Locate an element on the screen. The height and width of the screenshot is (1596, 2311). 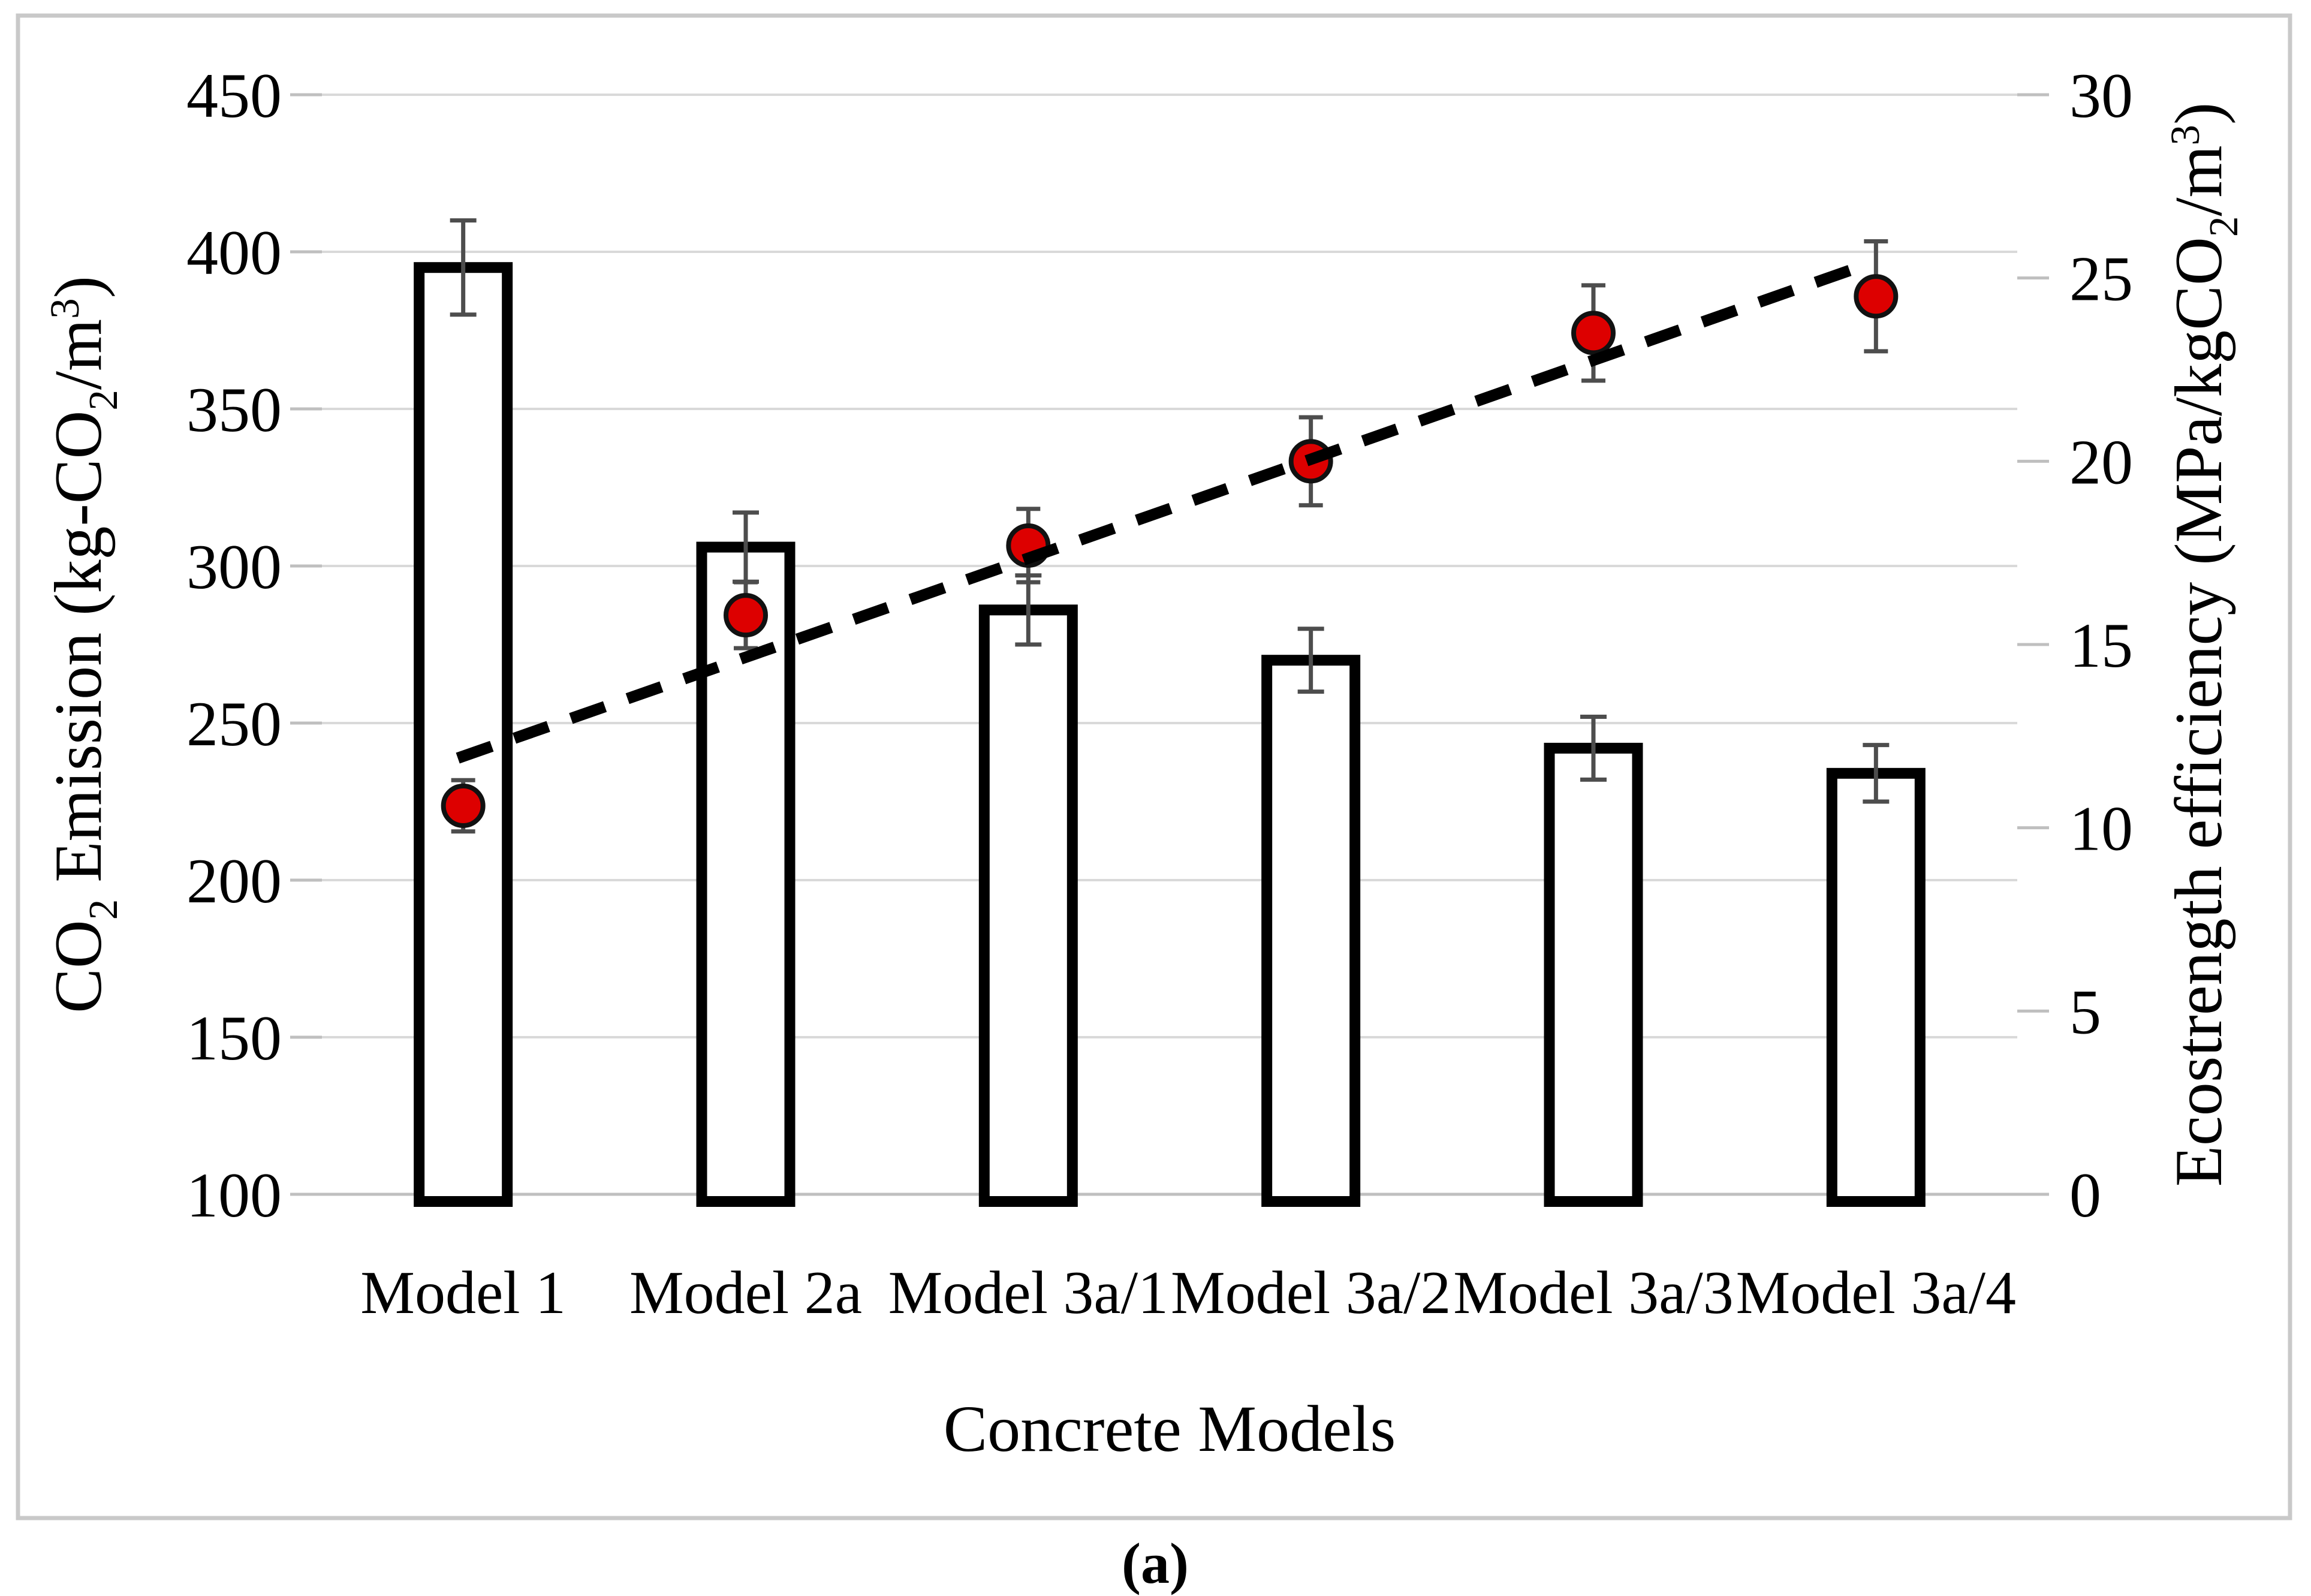
x-axis-category-label: Model 2a is located at coordinates (745, 1293).